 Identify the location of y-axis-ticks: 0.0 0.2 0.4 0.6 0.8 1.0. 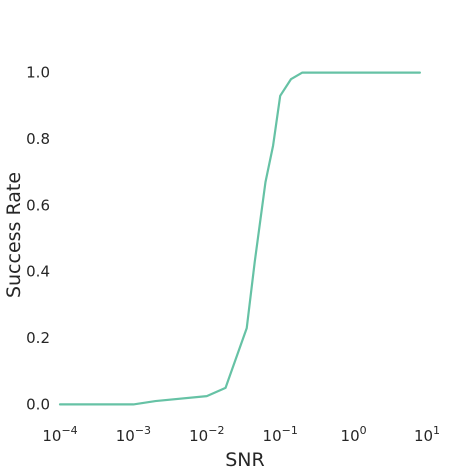
(38, 239).